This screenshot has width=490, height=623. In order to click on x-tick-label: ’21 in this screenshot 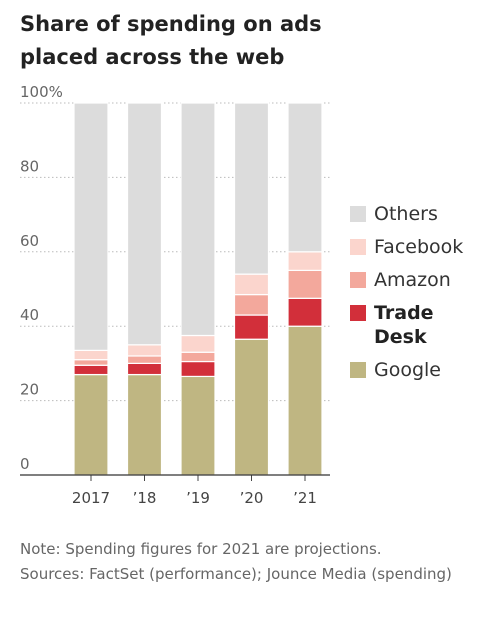, I will do `click(305, 498)`.